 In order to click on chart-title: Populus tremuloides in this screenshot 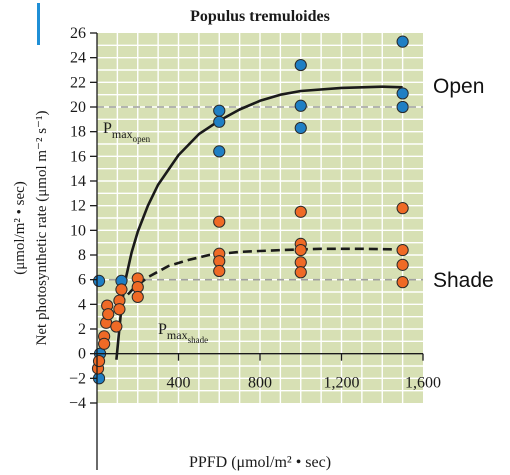, I will do `click(260, 16)`.